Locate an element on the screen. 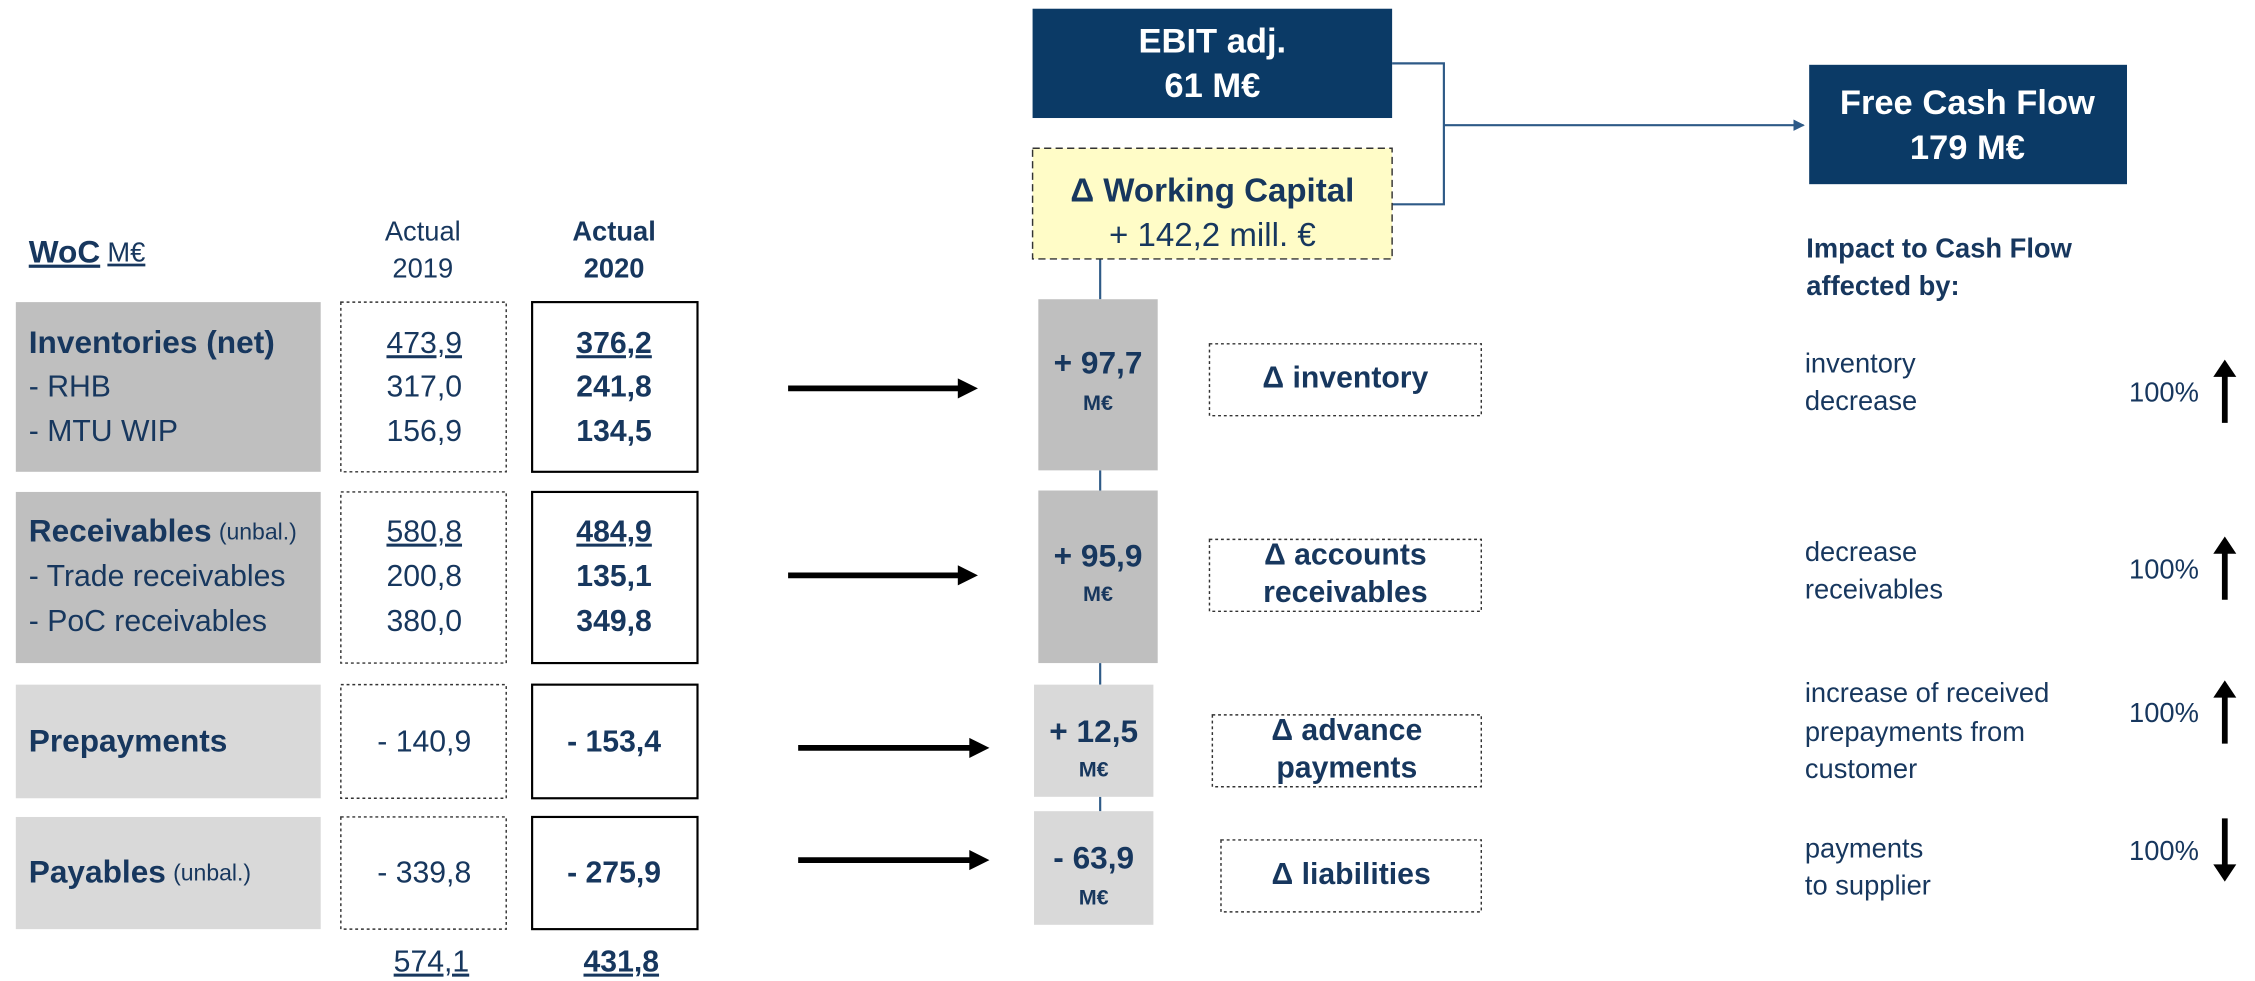 This screenshot has width=2255, height=981. value-2020: 134,5 is located at coordinates (614, 431).